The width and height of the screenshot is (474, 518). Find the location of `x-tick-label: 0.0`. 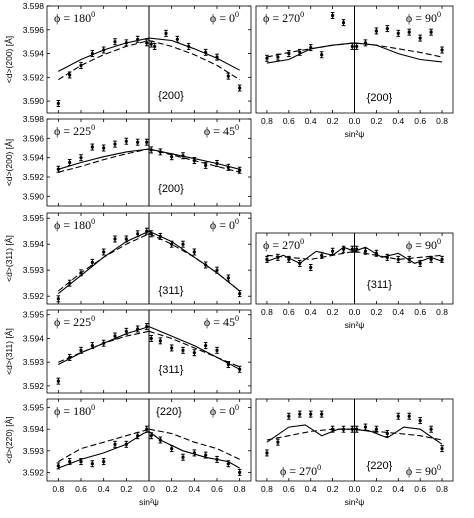

x-tick-label: 0.0 is located at coordinates (355, 489).